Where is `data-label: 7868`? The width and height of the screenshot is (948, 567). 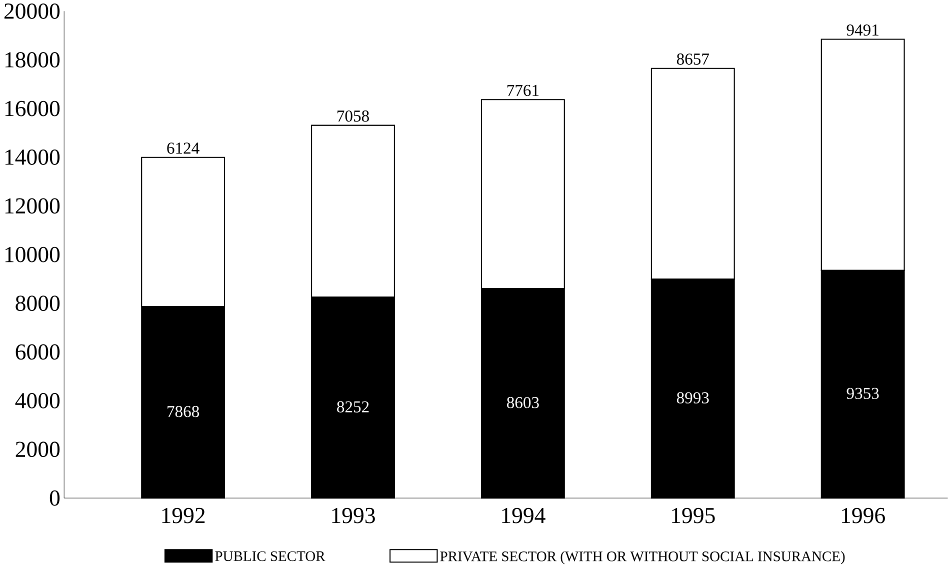
data-label: 7868 is located at coordinates (183, 412).